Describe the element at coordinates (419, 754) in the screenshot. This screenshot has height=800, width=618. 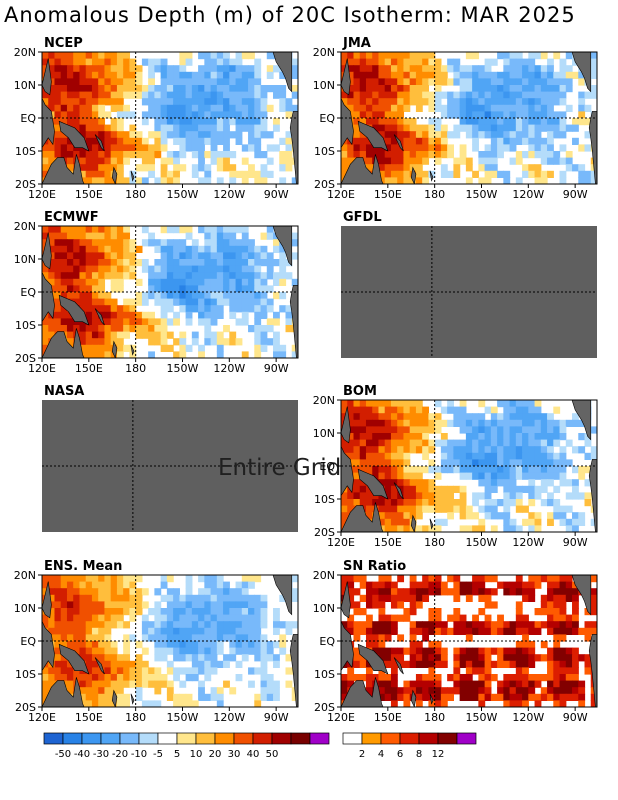
I see `legend-label: 8` at that location.